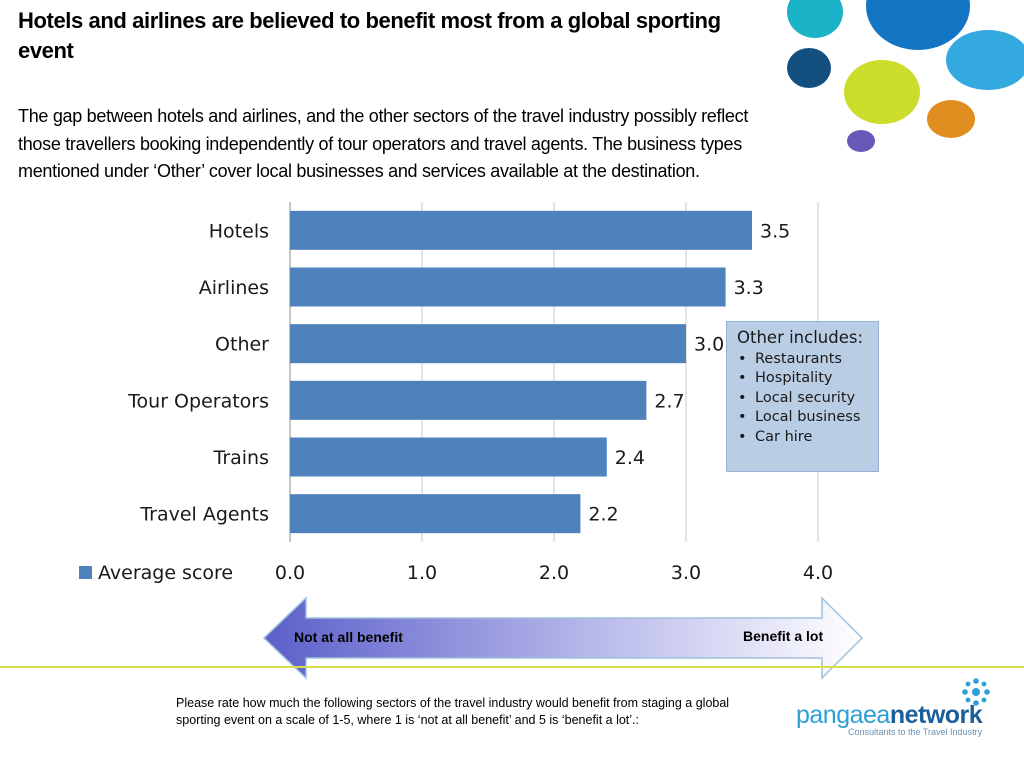  What do you see at coordinates (985, 60) in the screenshot?
I see `circle-sky` at bounding box center [985, 60].